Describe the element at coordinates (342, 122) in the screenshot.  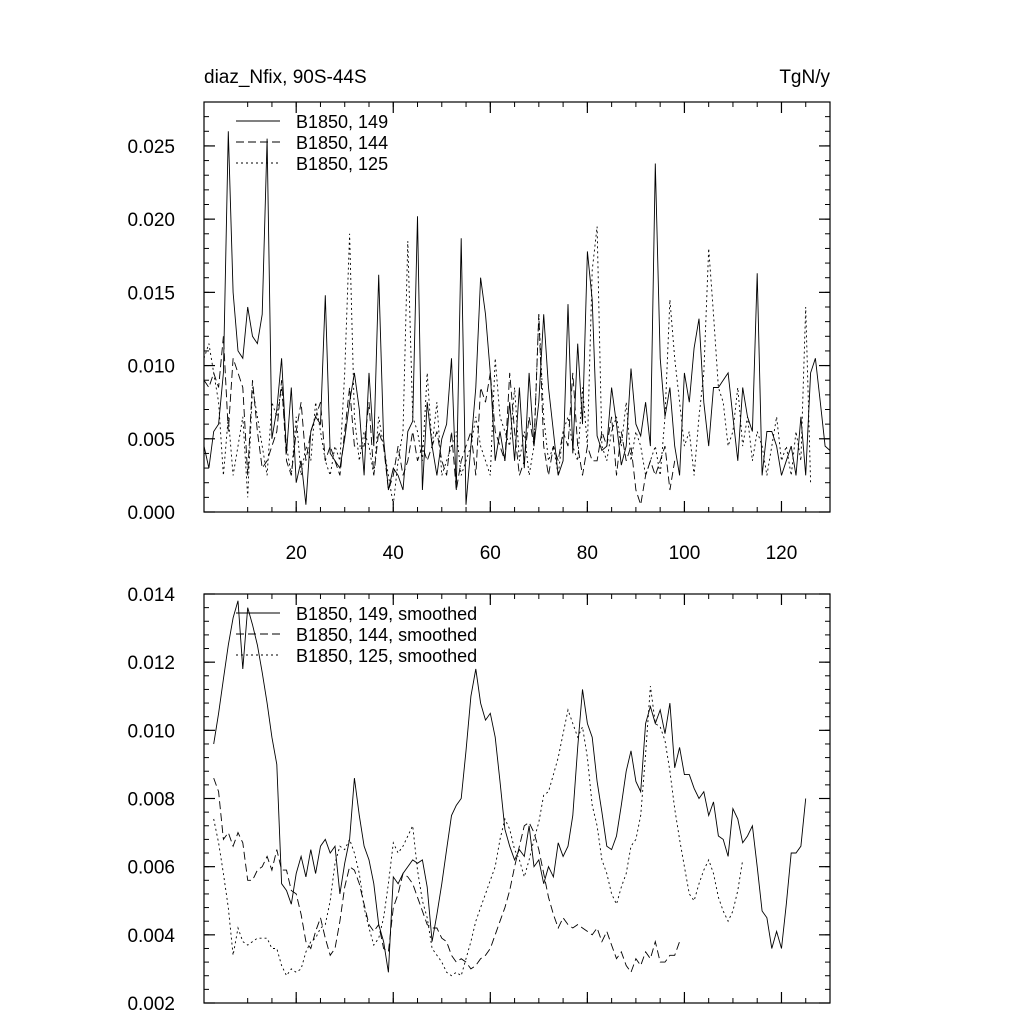
I see `legend-label-1: B1850, 149` at that location.